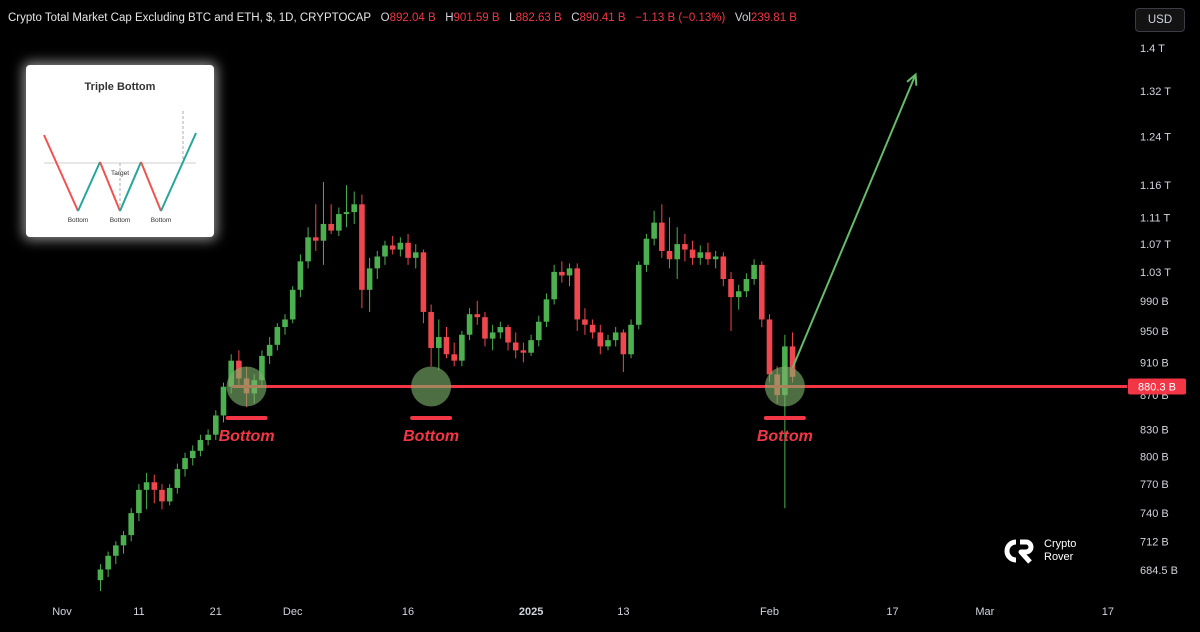  I want to click on crypto-rover-logo-icon, so click(1019, 551).